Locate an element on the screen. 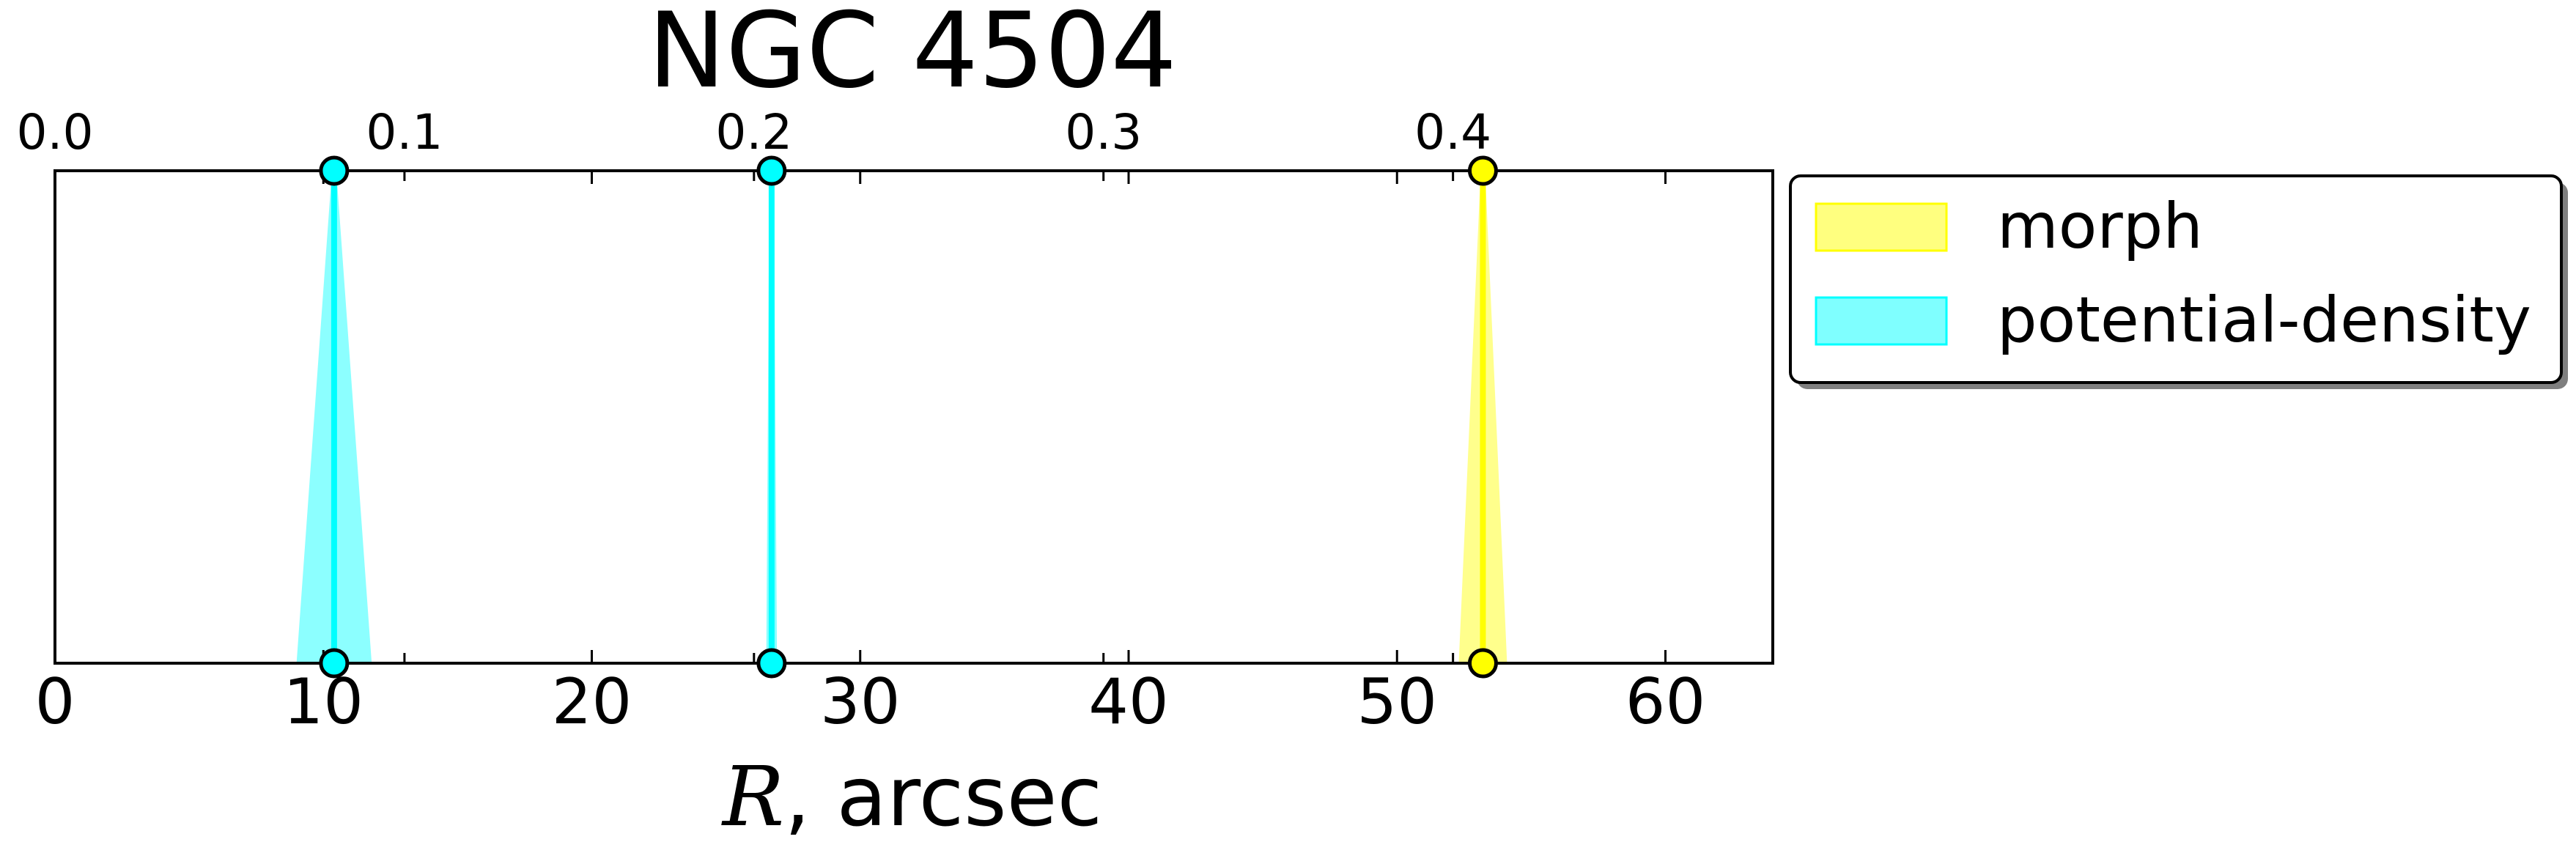 The height and width of the screenshot is (853, 2576). x-axis-label: R, arcsec is located at coordinates (911, 797).